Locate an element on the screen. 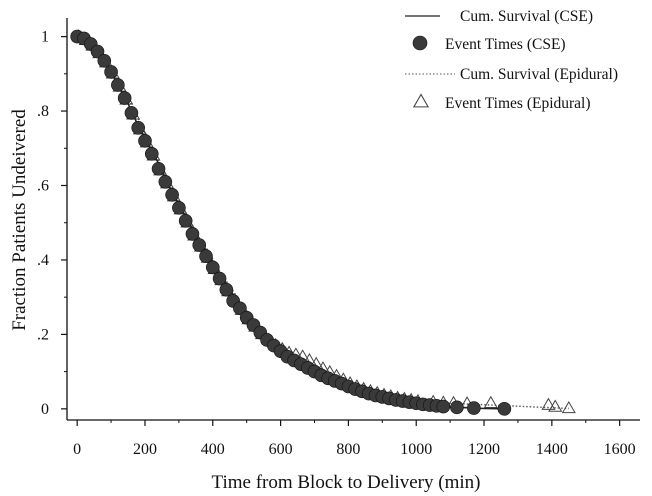  x-tick-label: 1000 is located at coordinates (416, 449).